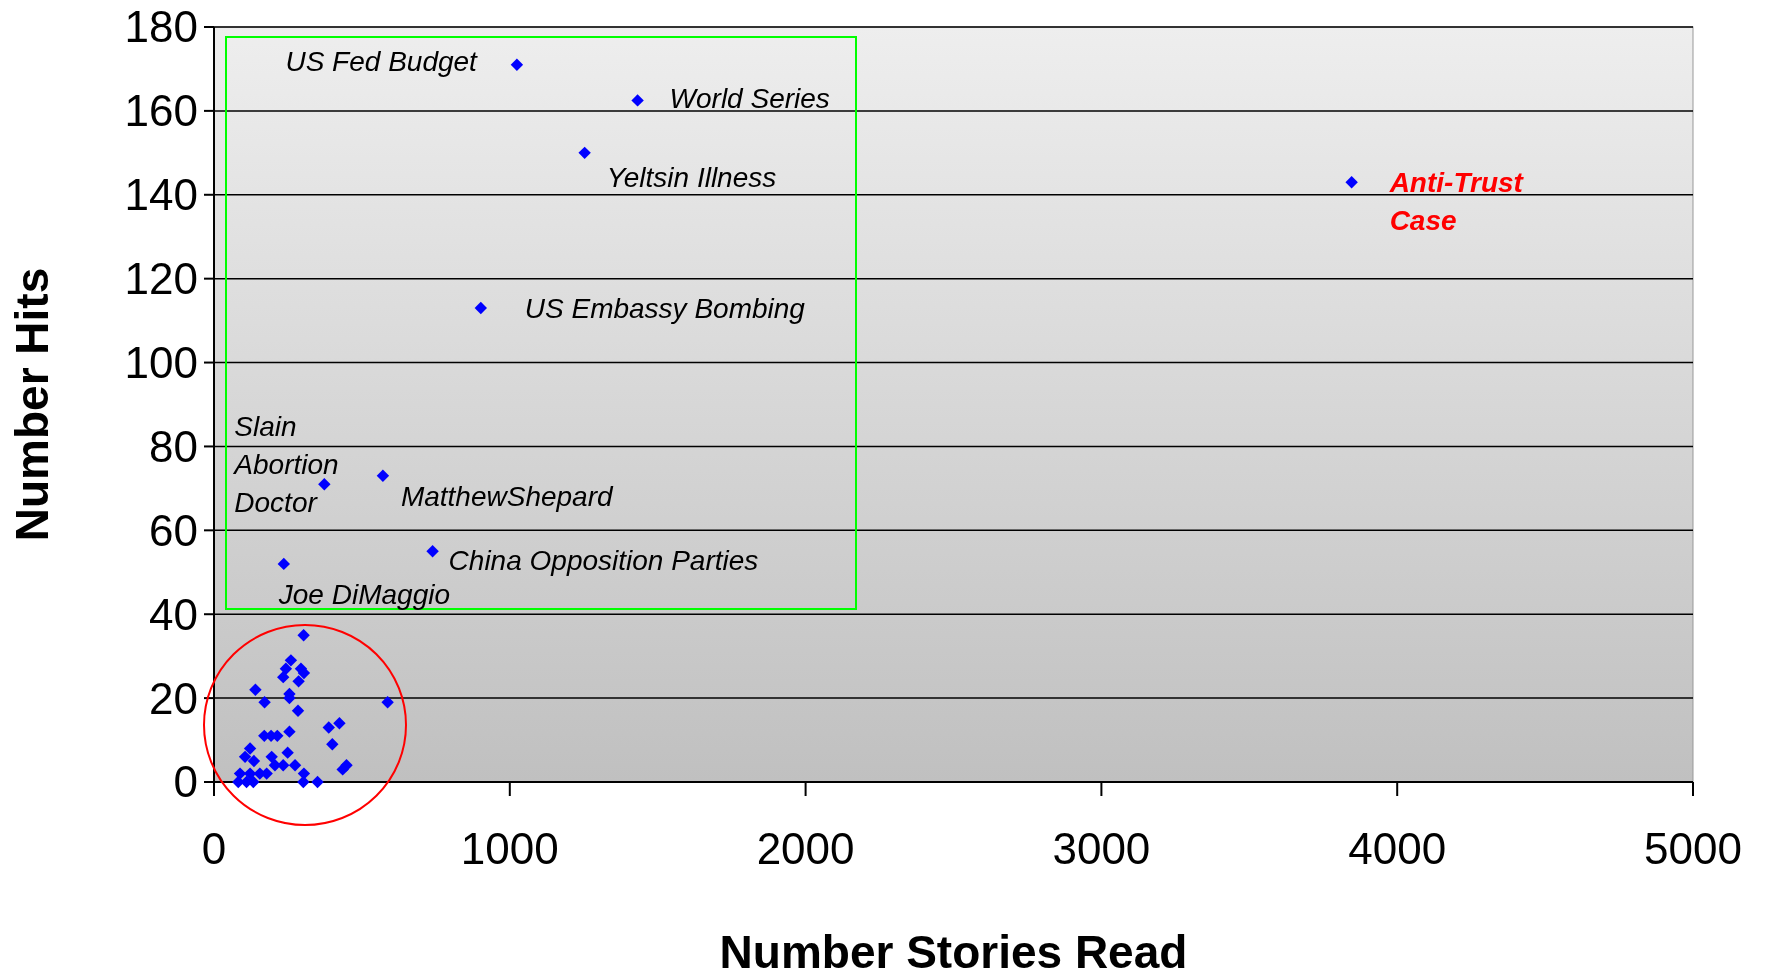 The height and width of the screenshot is (976, 1766). I want to click on y-tick-label: 40, so click(173, 614).